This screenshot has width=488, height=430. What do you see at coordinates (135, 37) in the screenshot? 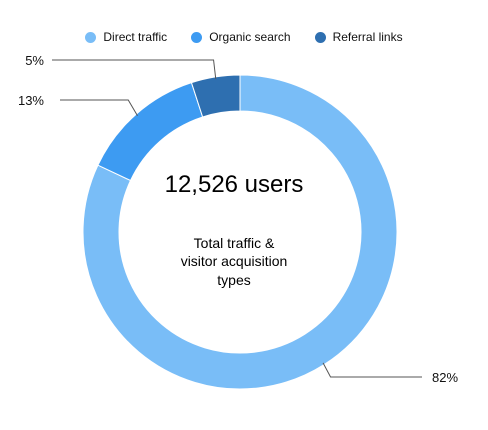
I see `legend-label-direct-traffic: Direct traffic` at bounding box center [135, 37].